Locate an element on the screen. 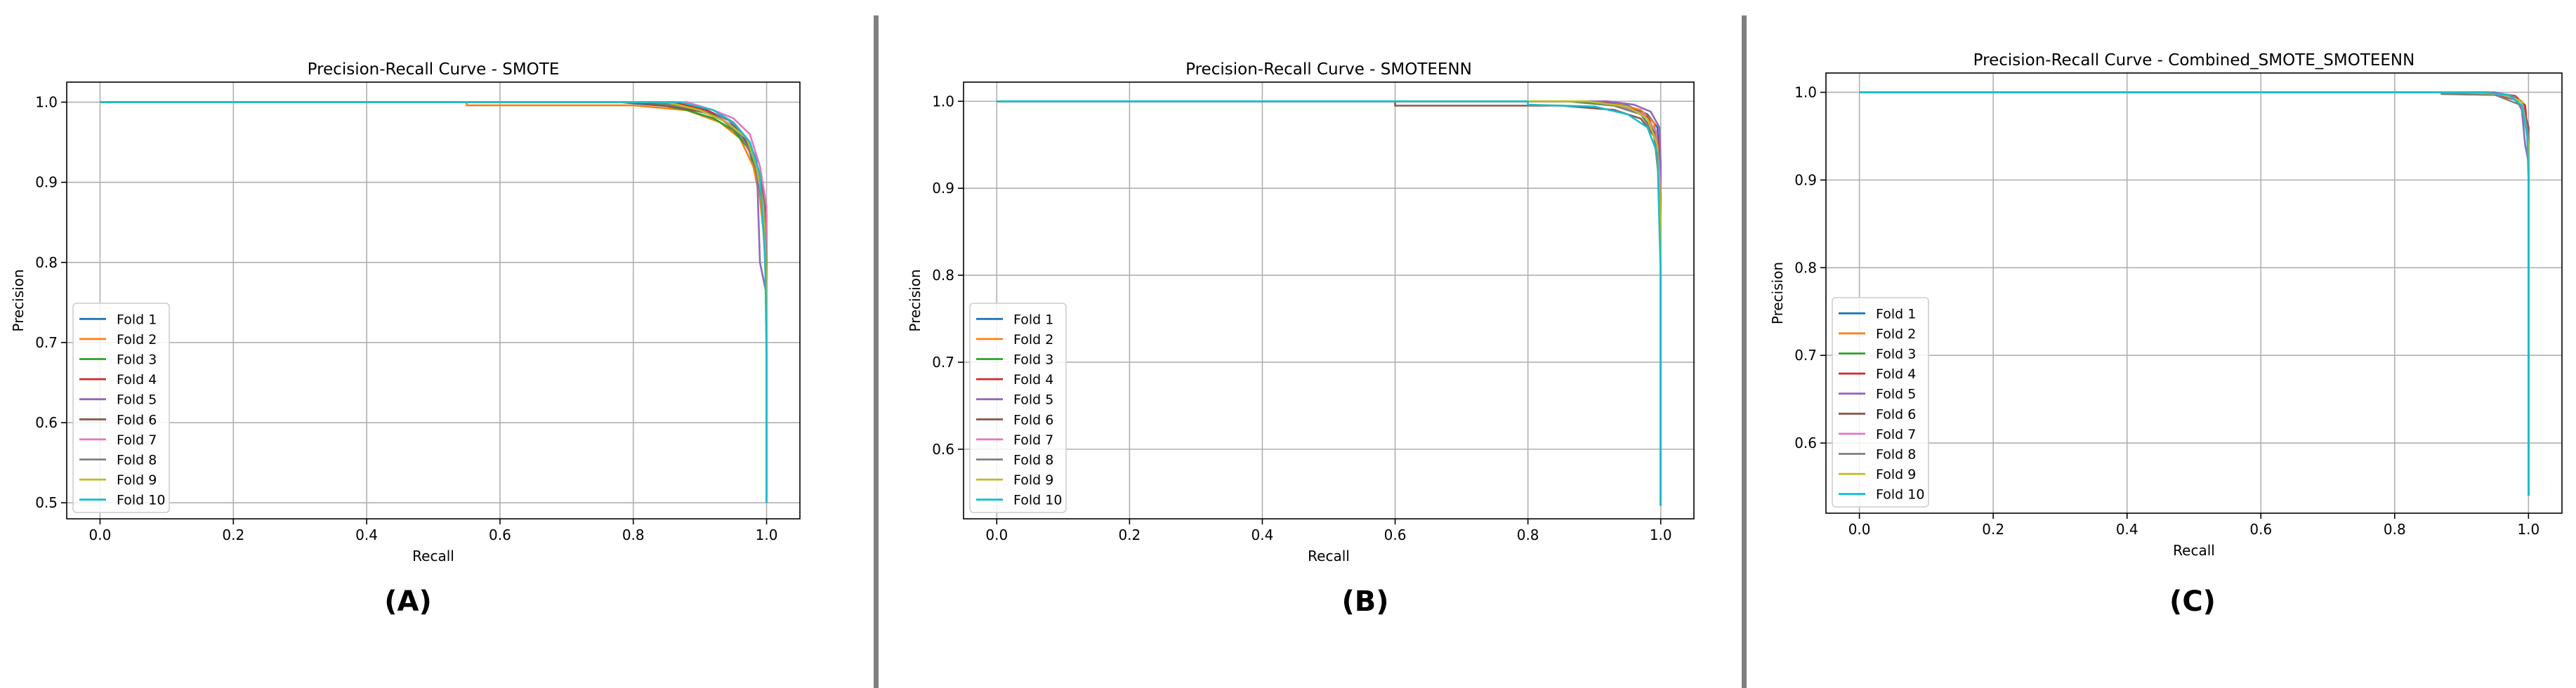 The height and width of the screenshot is (688, 2576). x-tick-label: 0.8 is located at coordinates (633, 535).